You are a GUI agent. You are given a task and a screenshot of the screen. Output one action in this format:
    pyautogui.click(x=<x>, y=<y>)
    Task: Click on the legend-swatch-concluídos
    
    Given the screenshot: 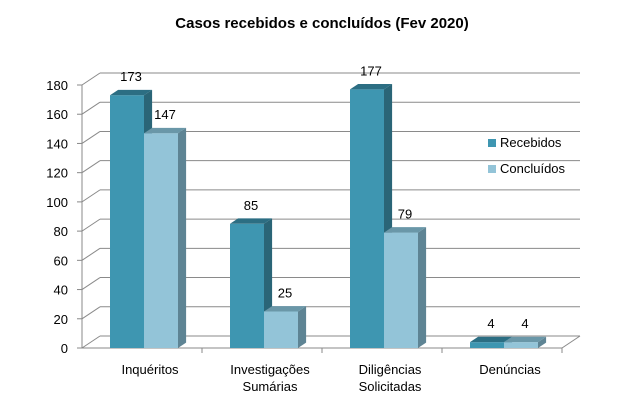 What is the action you would take?
    pyautogui.click(x=492, y=169)
    